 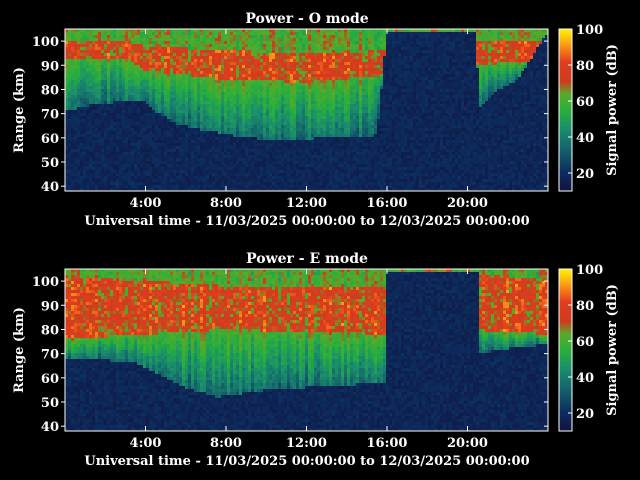 What do you see at coordinates (307, 259) in the screenshot?
I see `chart-title: Power - E mode` at bounding box center [307, 259].